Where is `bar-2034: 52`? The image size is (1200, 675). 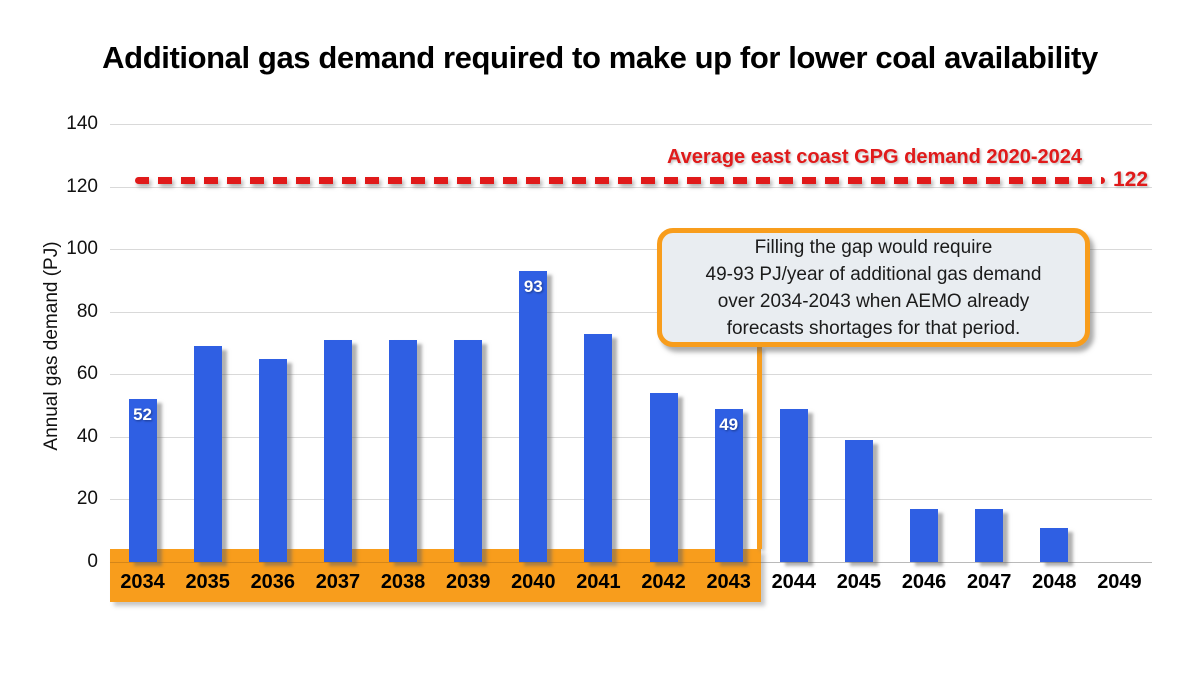 bar-2034: 52 is located at coordinates (142, 480).